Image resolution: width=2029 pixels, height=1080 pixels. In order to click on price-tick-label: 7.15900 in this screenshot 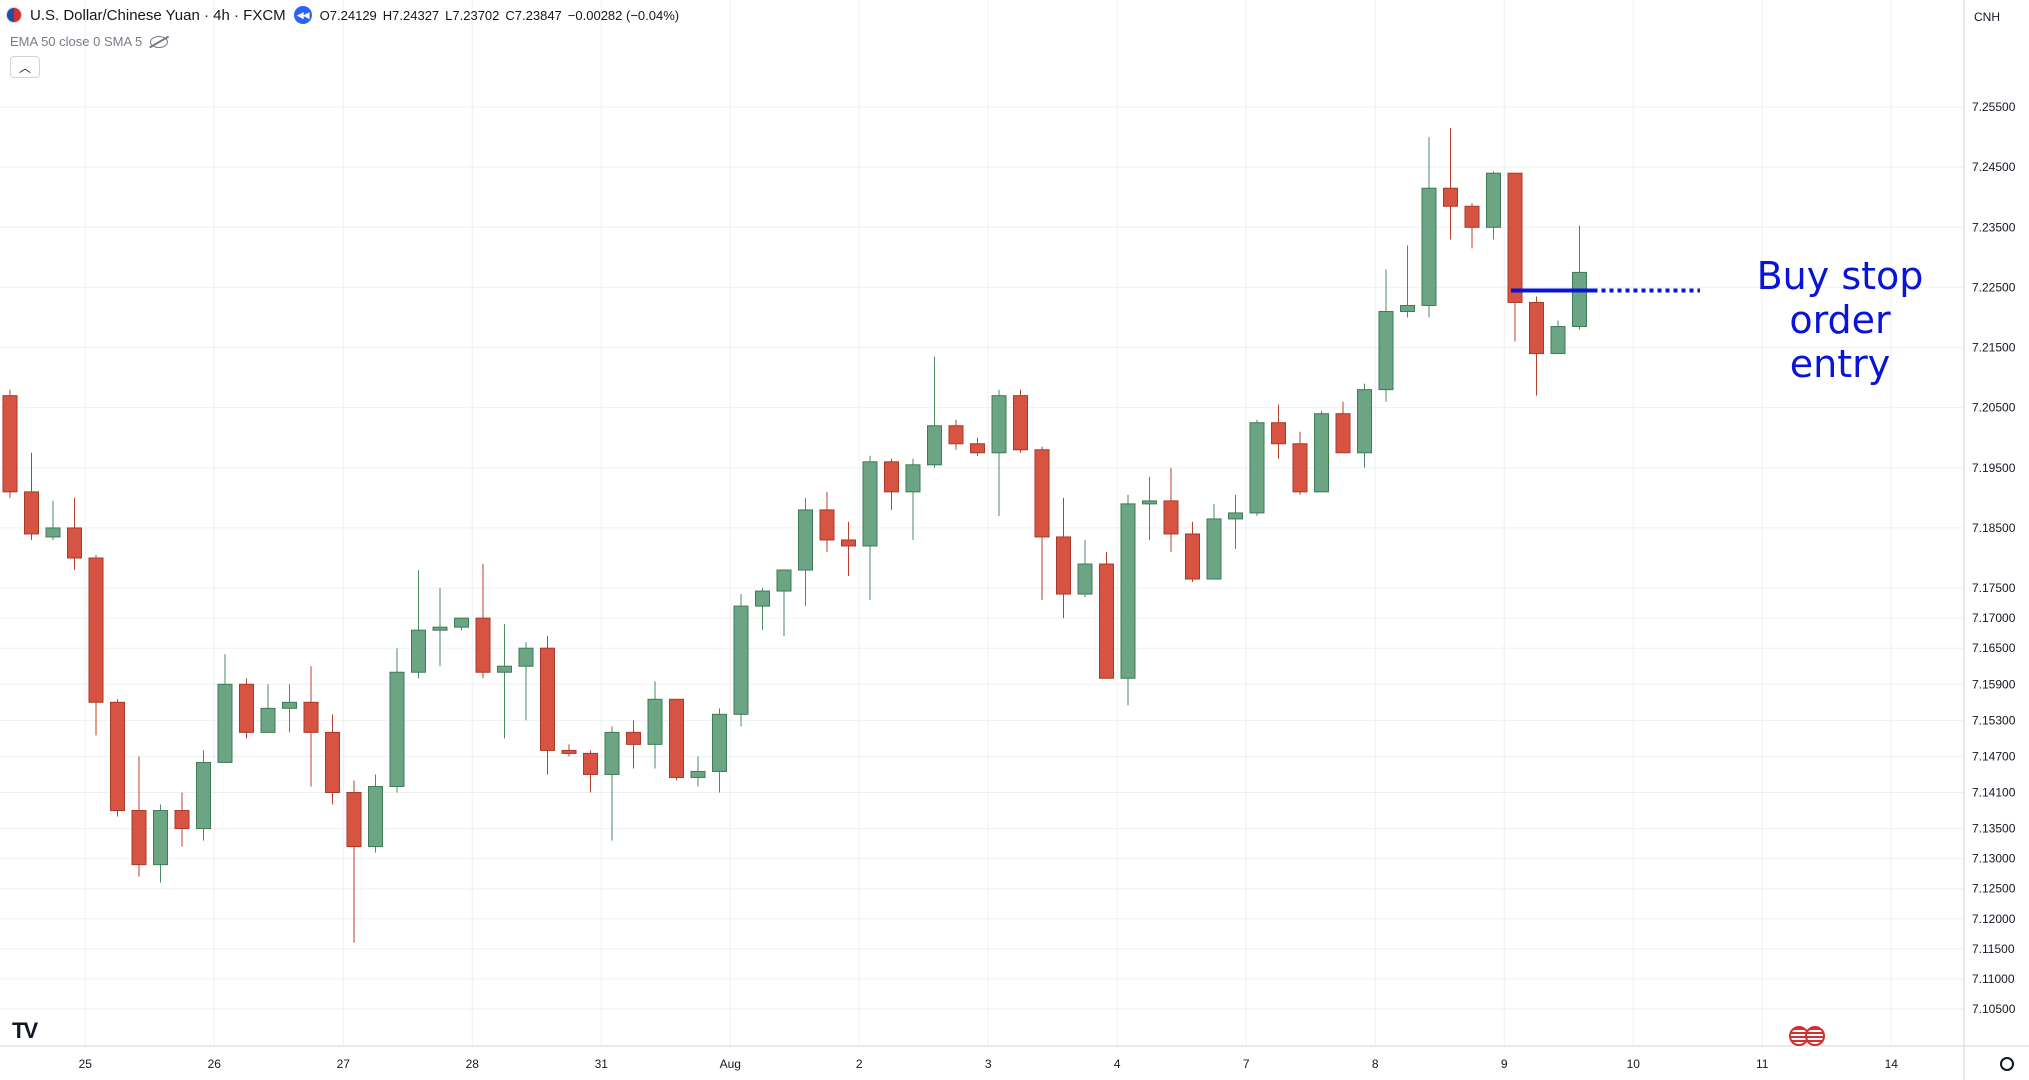, I will do `click(1994, 684)`.